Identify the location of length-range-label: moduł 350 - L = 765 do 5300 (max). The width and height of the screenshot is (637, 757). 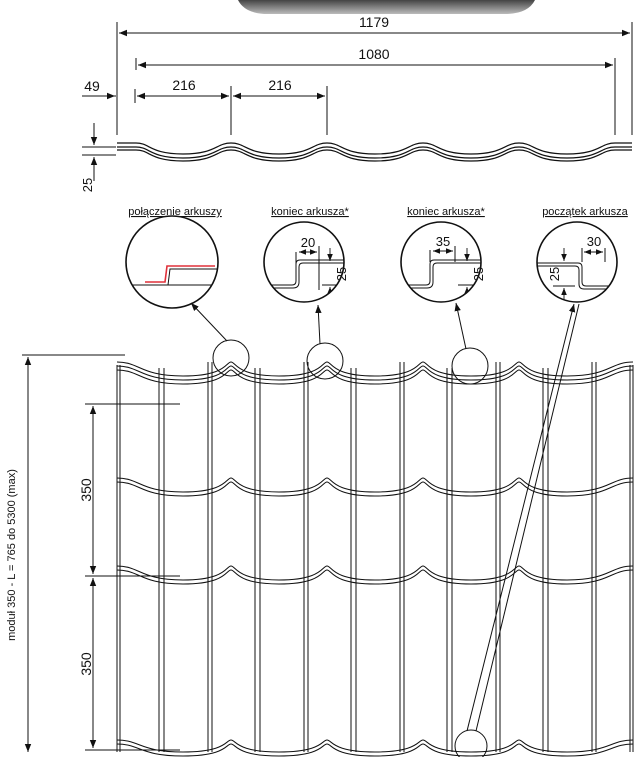
(12, 555).